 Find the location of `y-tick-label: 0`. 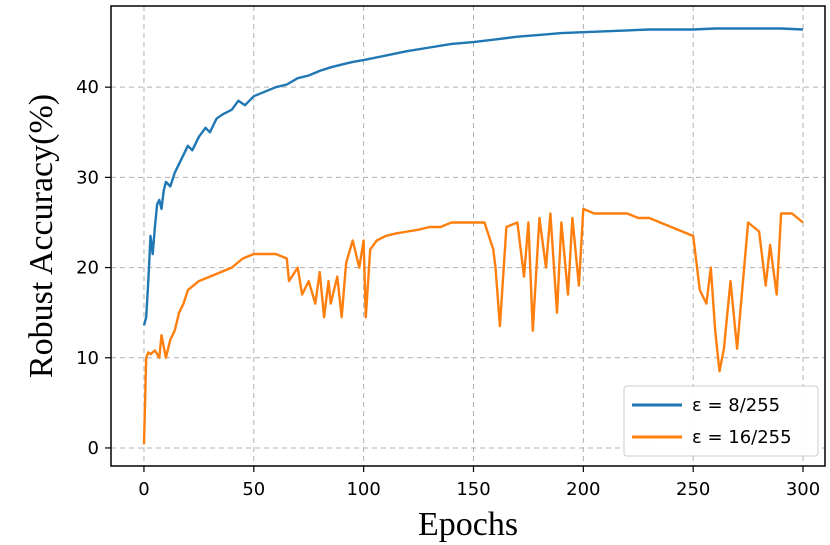

y-tick-label: 0 is located at coordinates (93, 448).